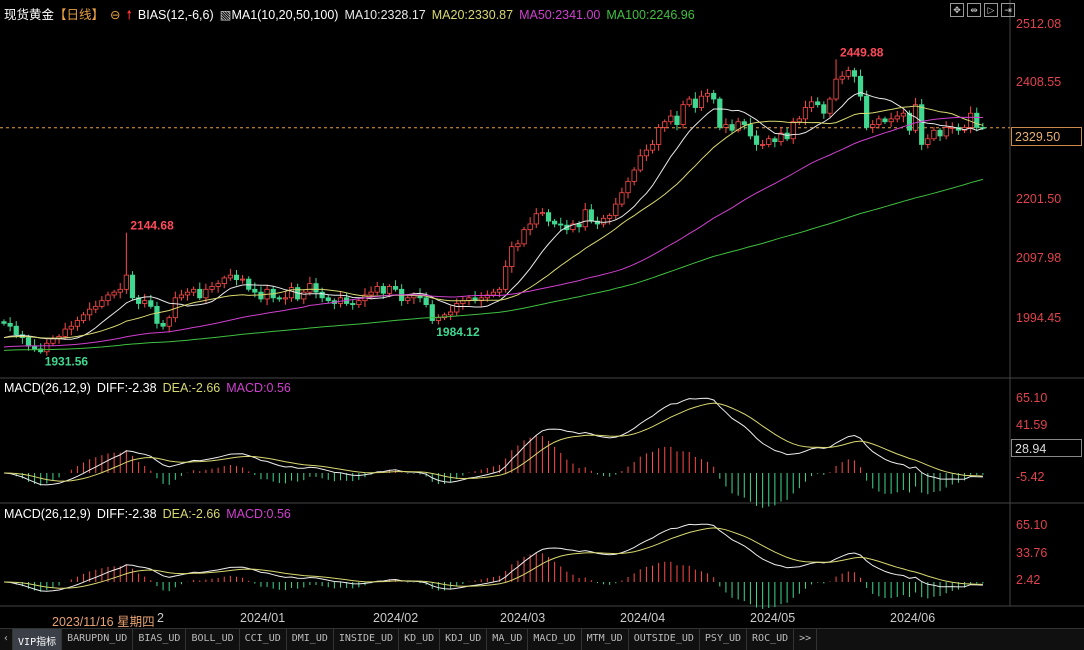 The height and width of the screenshot is (650, 1084). Describe the element at coordinates (263, 639) in the screenshot. I see `tab-cci-ud: CCI_UD` at that location.